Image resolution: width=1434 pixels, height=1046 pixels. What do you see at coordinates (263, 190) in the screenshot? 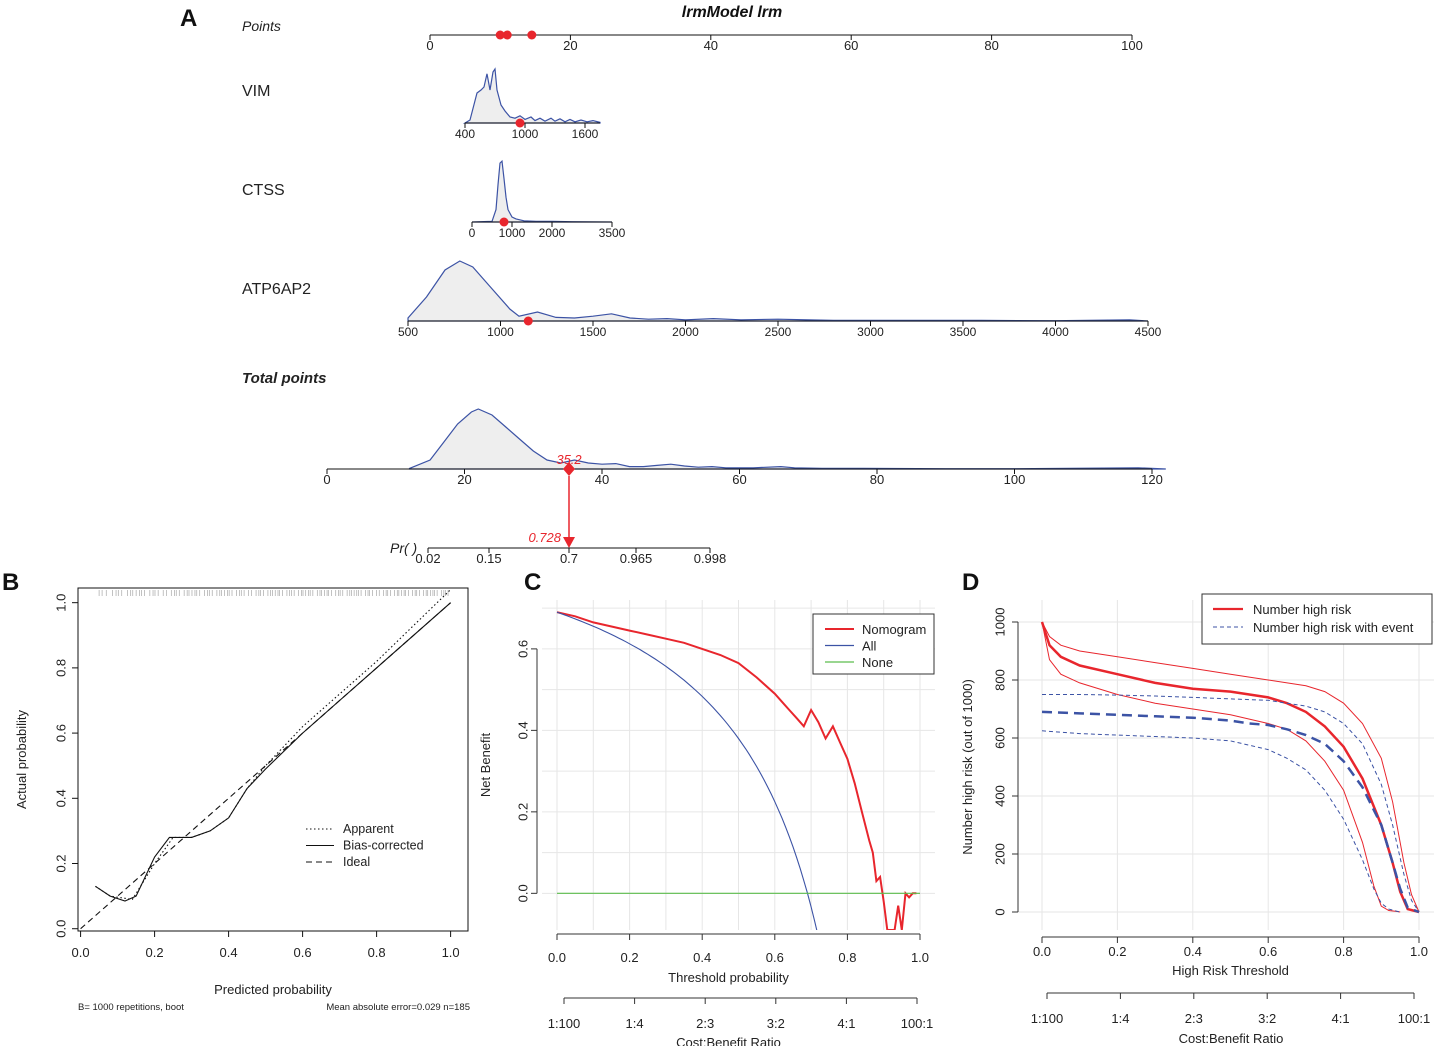
I see `row-label-ctss: CTSS` at bounding box center [263, 190].